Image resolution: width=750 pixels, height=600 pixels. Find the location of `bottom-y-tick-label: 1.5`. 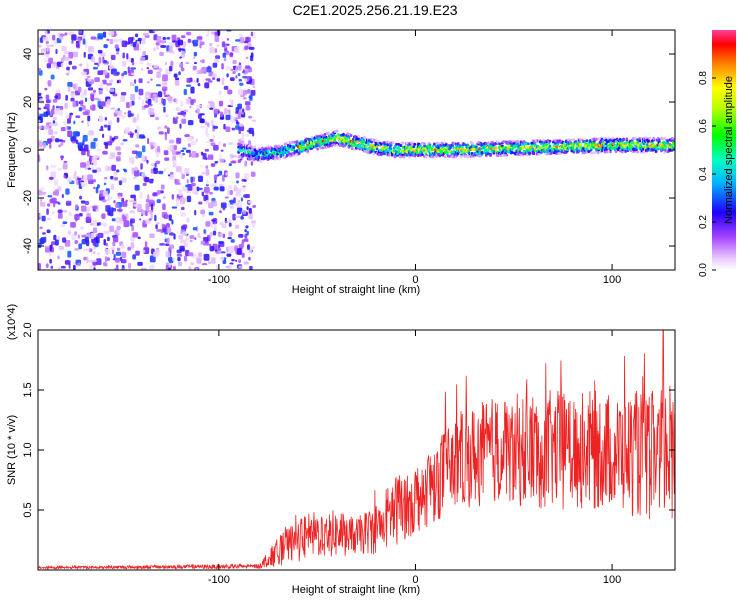

bottom-y-tick-label: 1.5 is located at coordinates (28, 389).